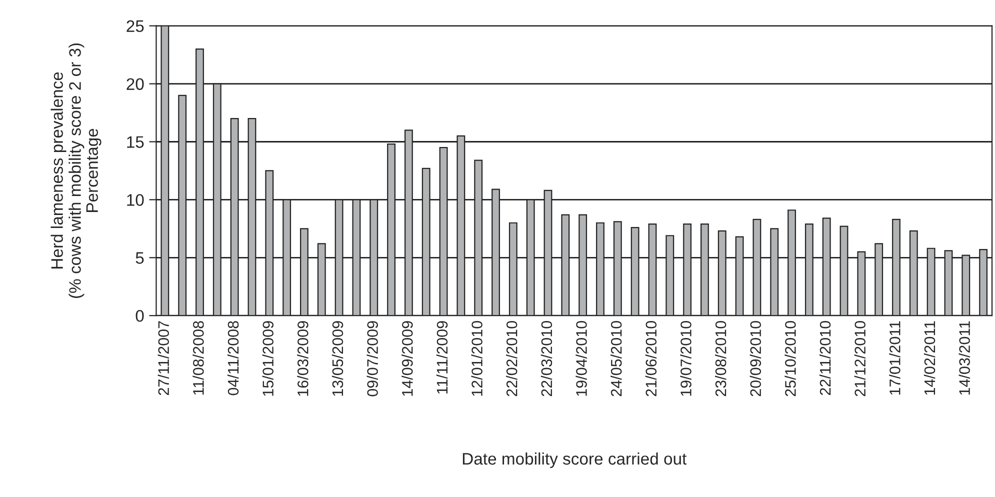 The image size is (995, 497). What do you see at coordinates (135, 84) in the screenshot?
I see `y-tick-label: 20` at bounding box center [135, 84].